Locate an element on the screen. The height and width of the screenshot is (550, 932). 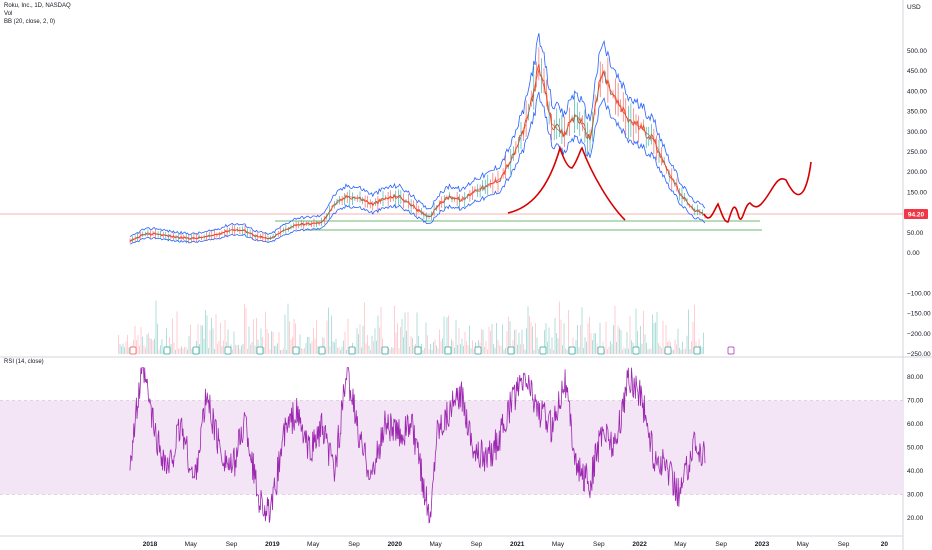
chart-symbol-label: Roku, Inc., 1D, NASDAQ is located at coordinates (37, 6).